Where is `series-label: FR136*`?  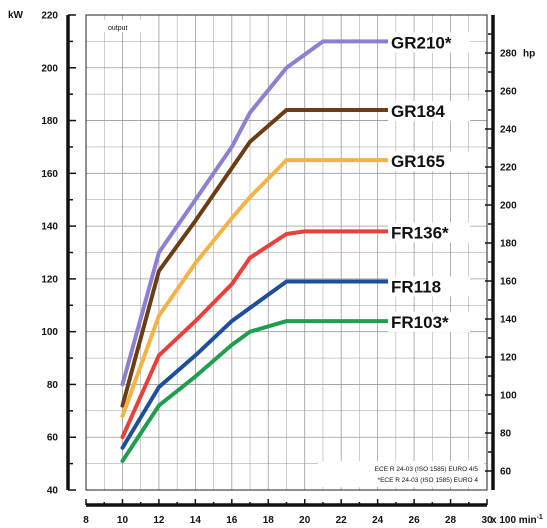 series-label: FR136* is located at coordinates (420, 232).